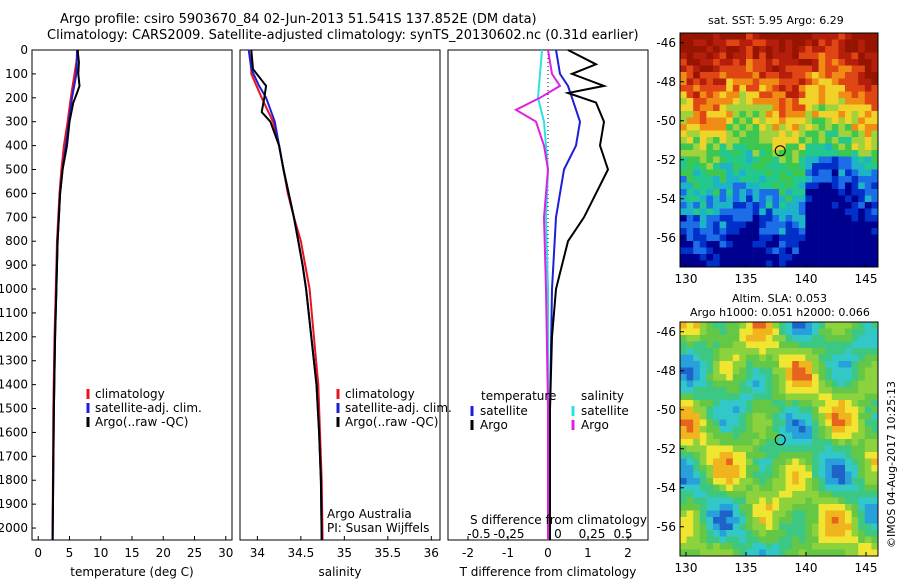  Describe the element at coordinates (779, 150) in the screenshot. I see `sst-map-frame` at that location.